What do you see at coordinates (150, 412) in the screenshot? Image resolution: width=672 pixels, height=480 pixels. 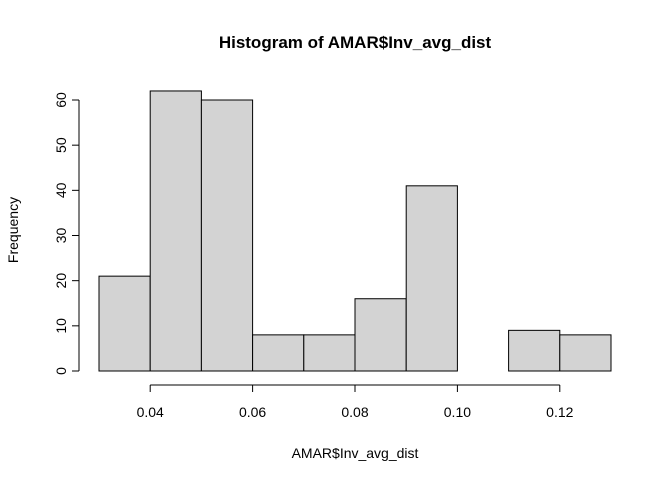 I see `x-tick-label: 0.04` at bounding box center [150, 412].